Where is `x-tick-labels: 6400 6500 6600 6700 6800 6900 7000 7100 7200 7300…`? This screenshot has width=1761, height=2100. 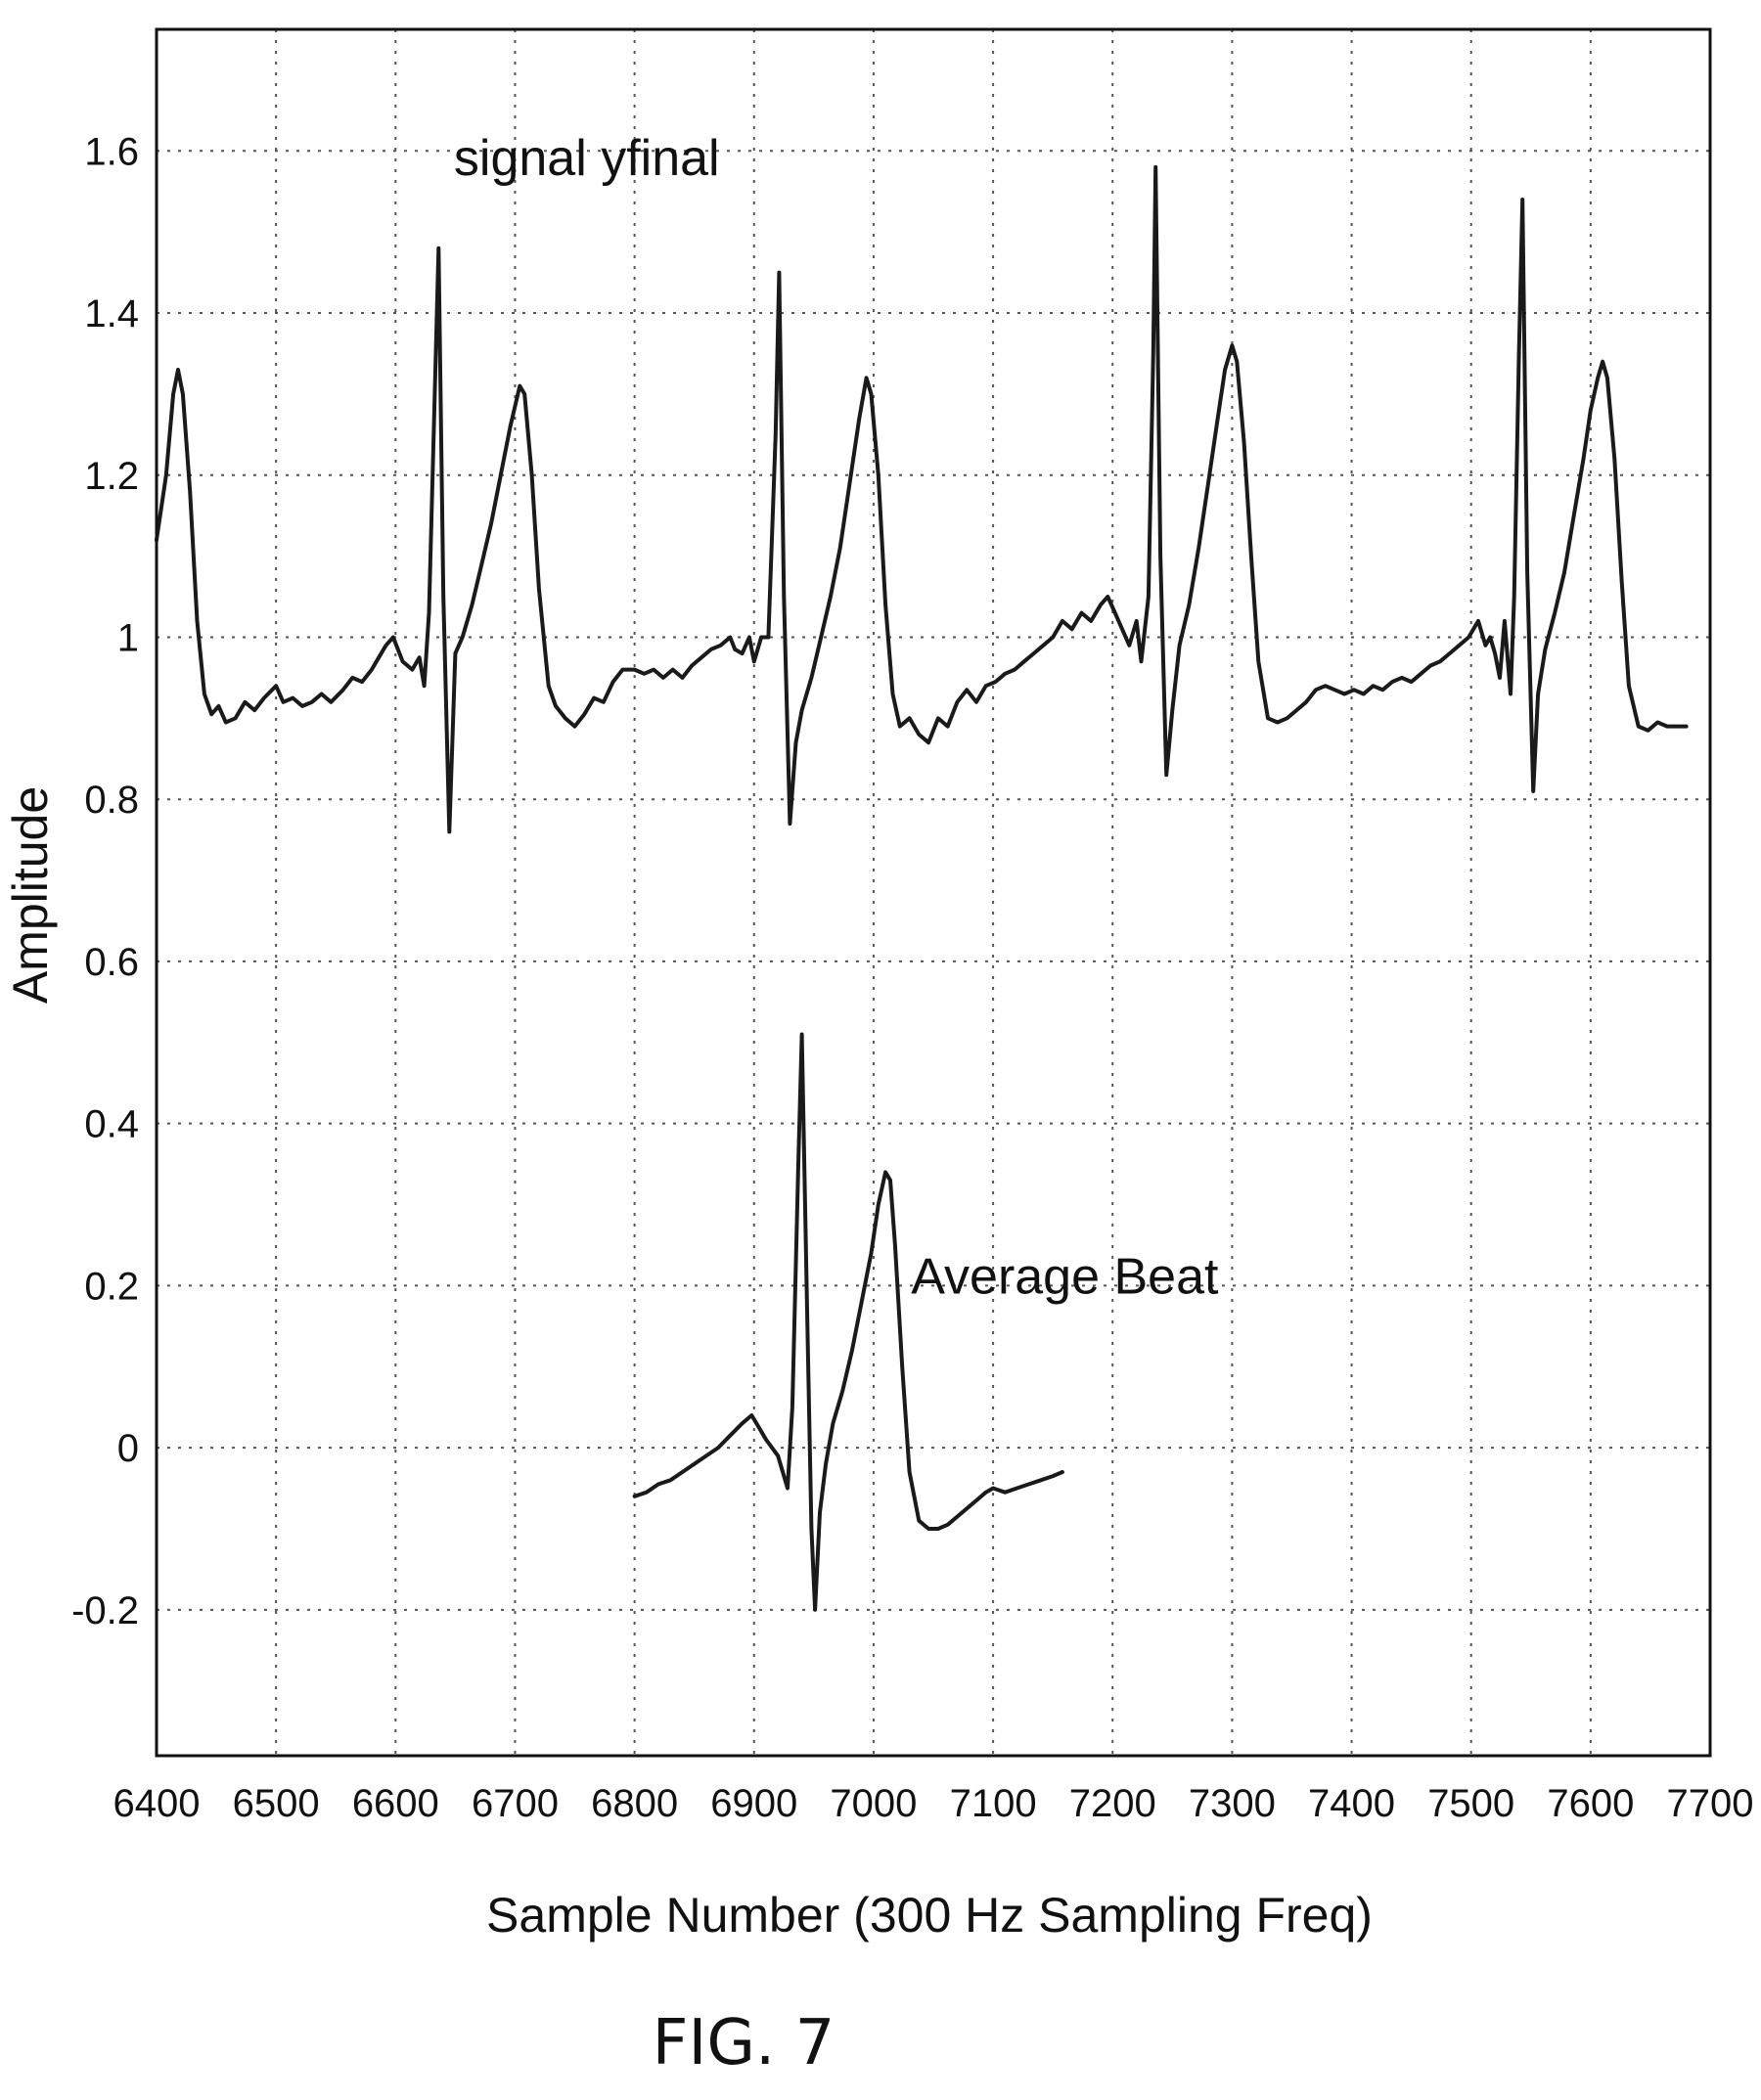 x-tick-labels: 6400 6500 6600 6700 6800 6900 7000 7100 7200 7300… is located at coordinates (933, 1803).